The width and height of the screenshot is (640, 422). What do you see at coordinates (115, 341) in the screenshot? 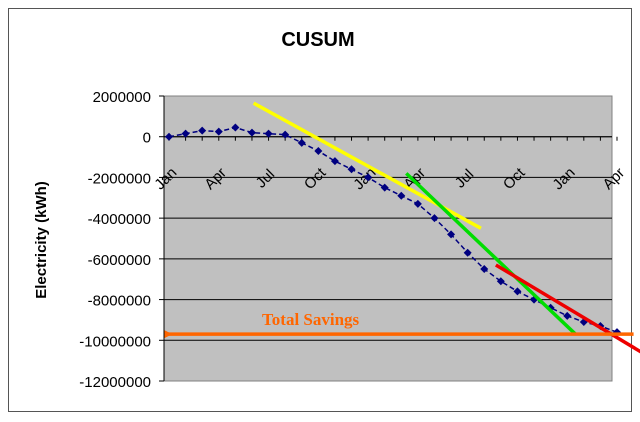
I see `y-tick-label: -10000000` at bounding box center [115, 341].